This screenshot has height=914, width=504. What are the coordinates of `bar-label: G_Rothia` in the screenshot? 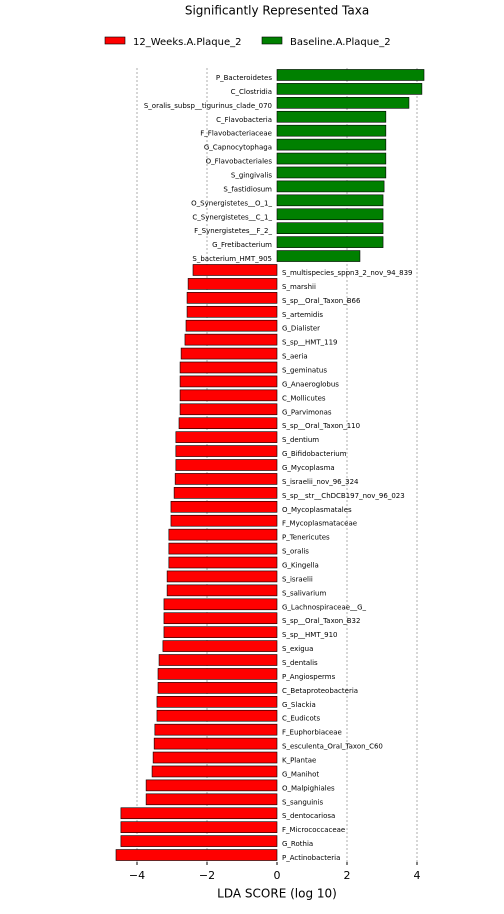 It's located at (297, 844).